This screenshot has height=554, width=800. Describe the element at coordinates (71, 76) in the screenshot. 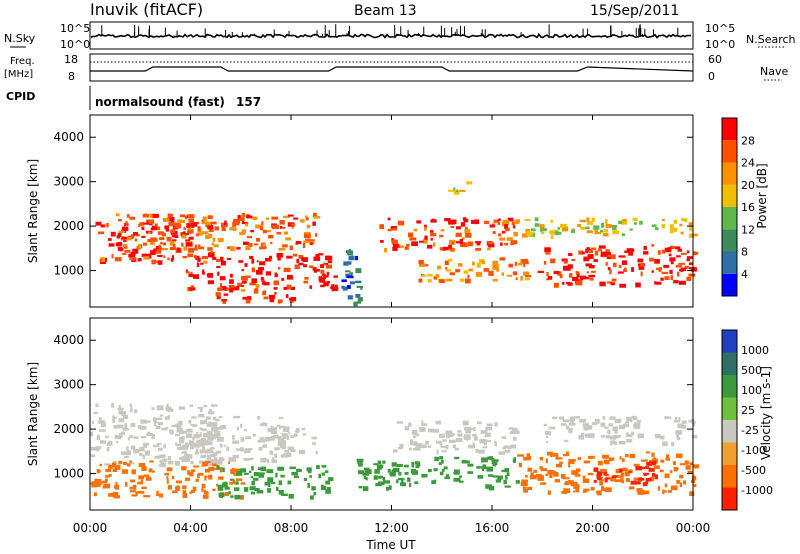

I see `freq-left-tick-bottom: 8` at that location.